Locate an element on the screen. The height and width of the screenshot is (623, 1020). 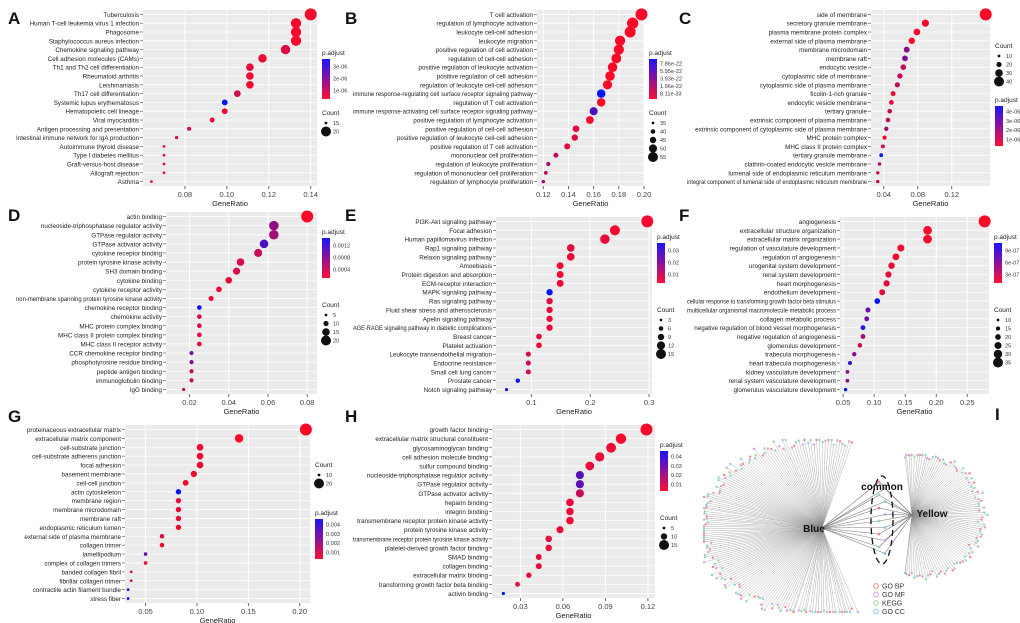
x-tick-label: 0.04 is located at coordinates (228, 402).